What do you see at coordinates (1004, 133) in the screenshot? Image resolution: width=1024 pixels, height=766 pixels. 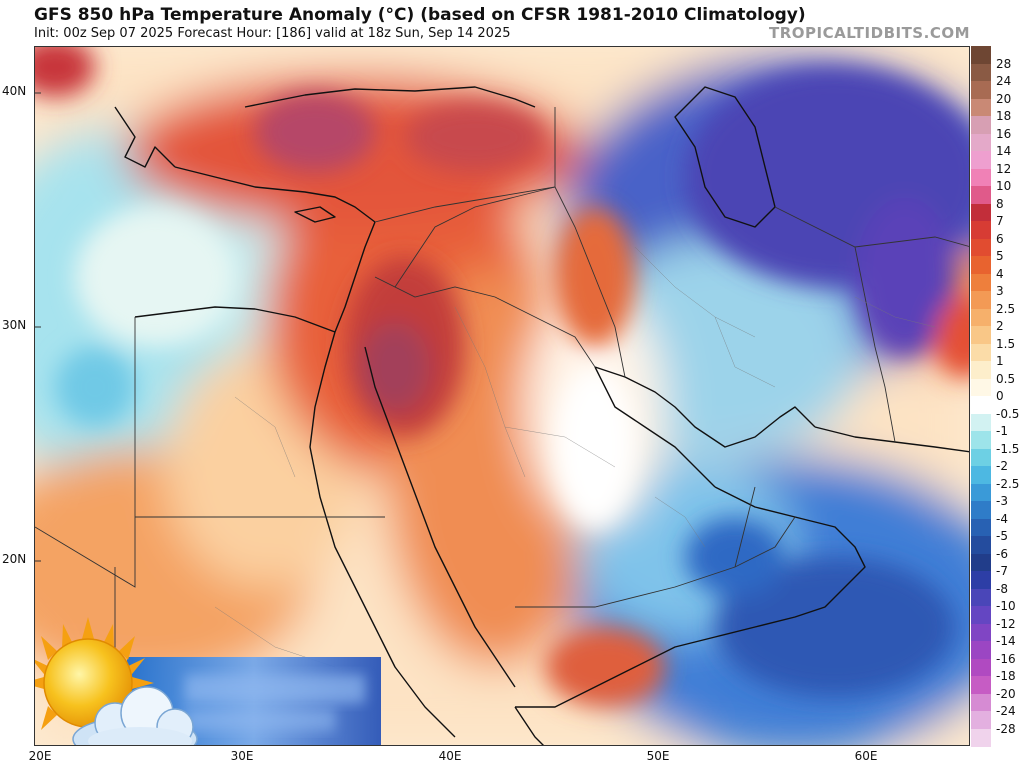 I see `colorbar-tick-label: 16` at bounding box center [1004, 133].